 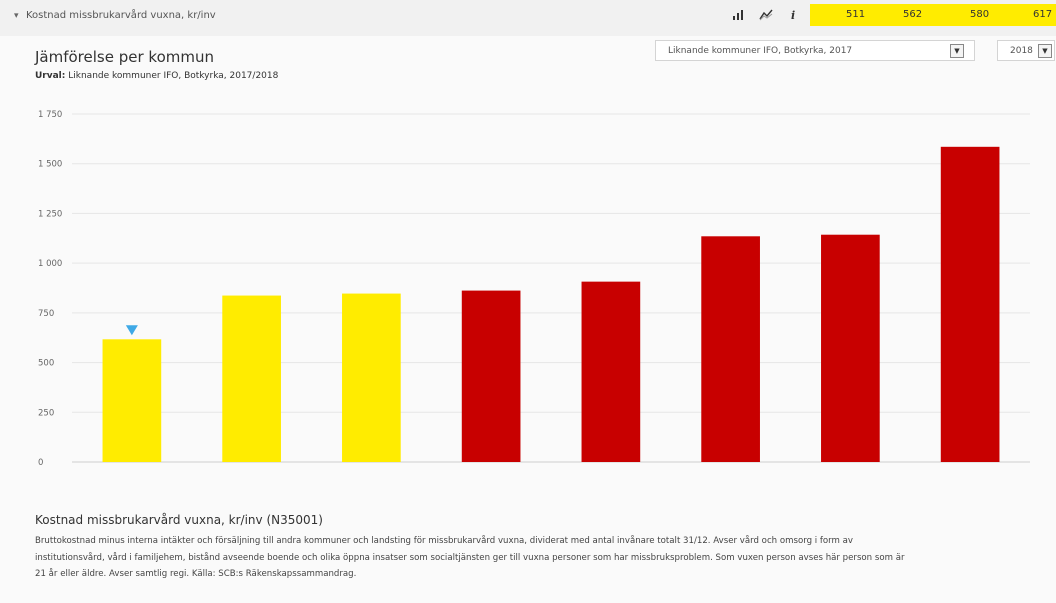 What do you see at coordinates (121, 15) in the screenshot?
I see `kpi-title: Kostnad missbrukarvård vuxna, kr/inv` at bounding box center [121, 15].